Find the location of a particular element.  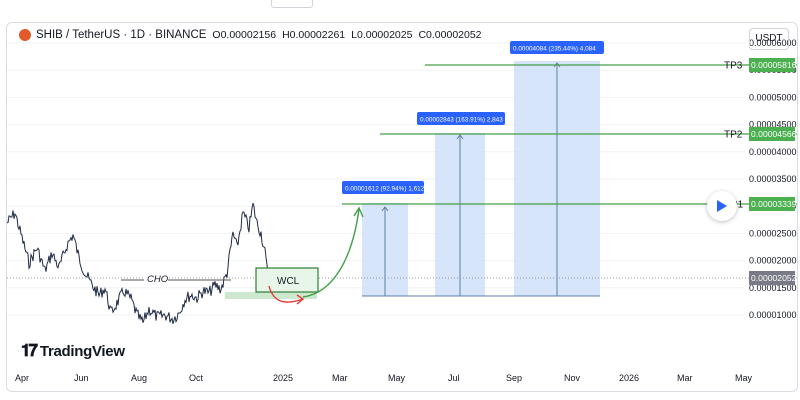

wcl-label: WCL is located at coordinates (288, 281).